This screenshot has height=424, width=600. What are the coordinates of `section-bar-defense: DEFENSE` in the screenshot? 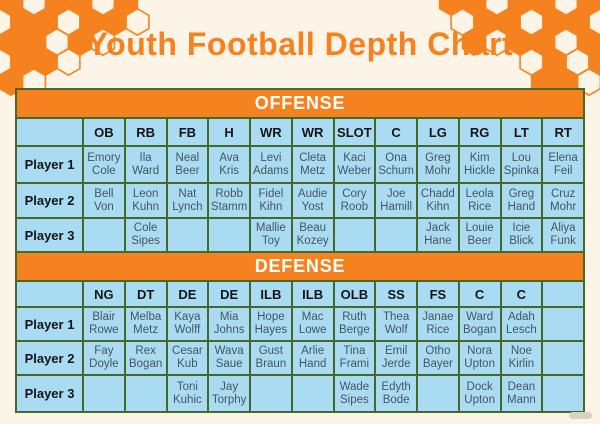 It's located at (300, 266).